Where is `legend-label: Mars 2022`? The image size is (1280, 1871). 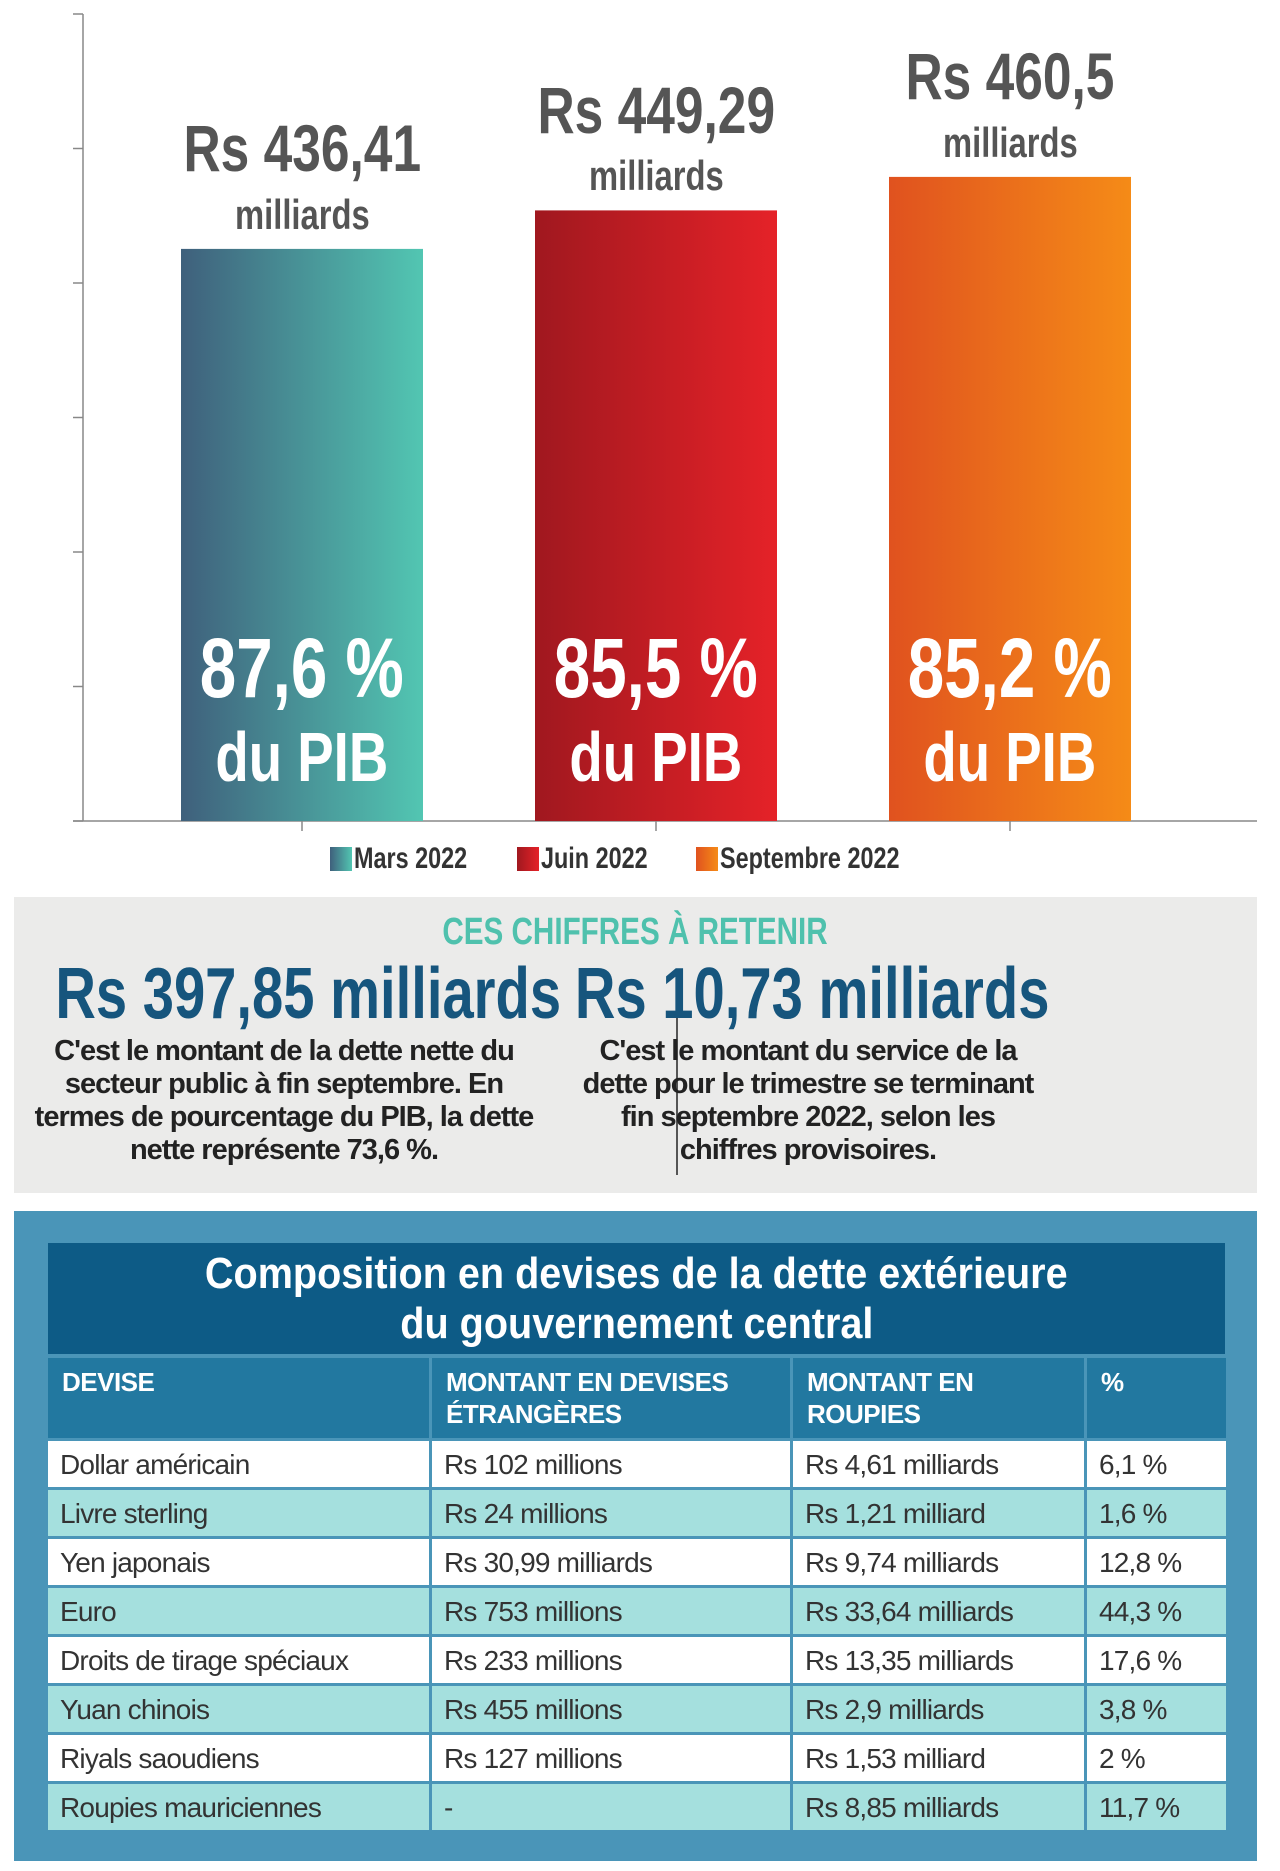 legend-label: Mars 2022 is located at coordinates (411, 858).